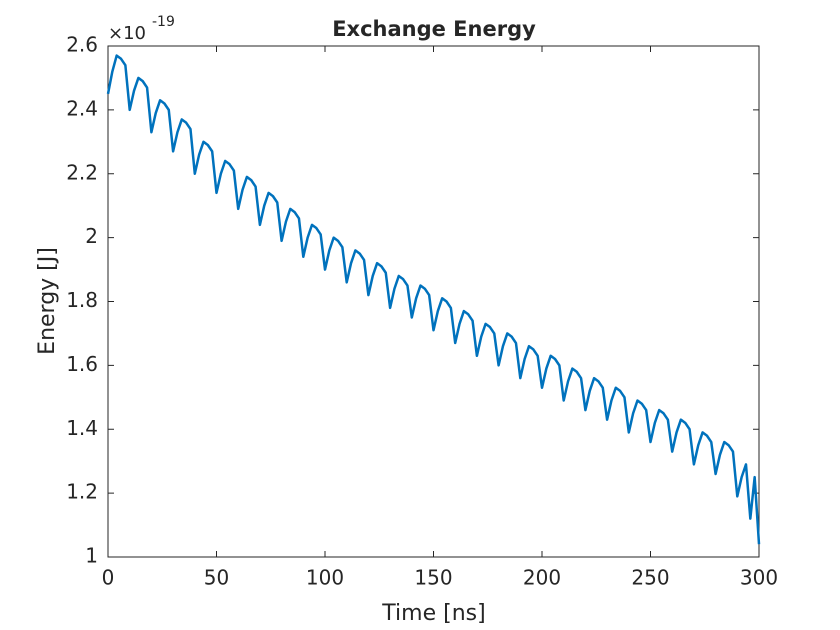 This screenshot has width=840, height=630. What do you see at coordinates (91, 556) in the screenshot?
I see `y-tick-label: 1` at bounding box center [91, 556].